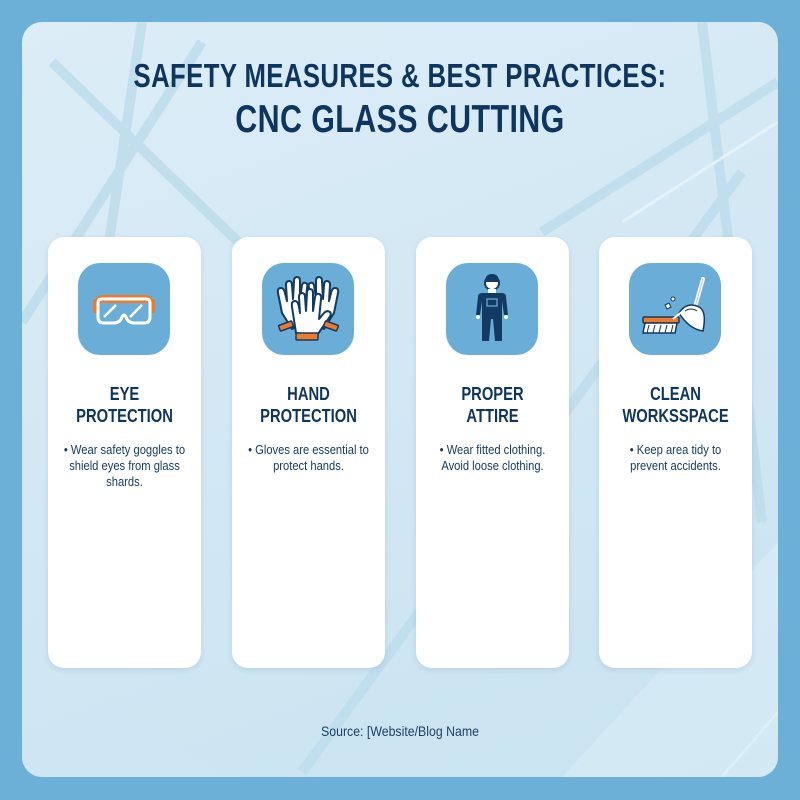  What do you see at coordinates (675, 309) in the screenshot?
I see `broom-dustpan-icon` at bounding box center [675, 309].